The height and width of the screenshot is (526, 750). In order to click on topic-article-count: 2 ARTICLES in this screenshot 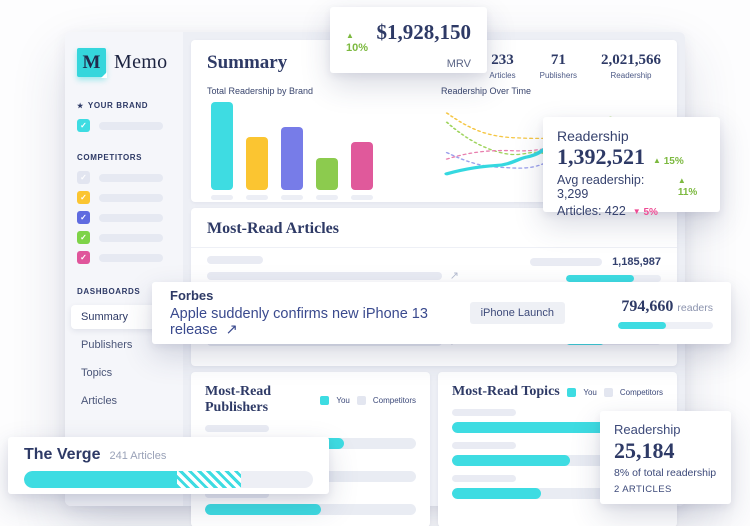, I will do `click(643, 489)`.